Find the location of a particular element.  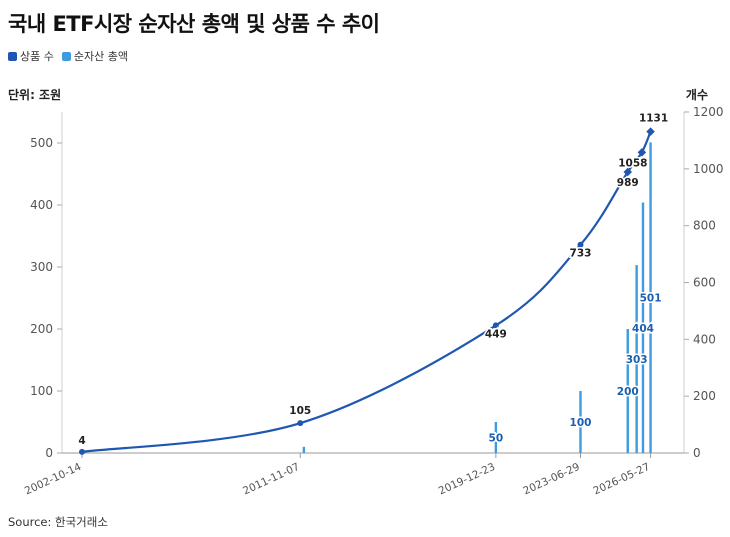

legend-item-product-count: 상품 수 is located at coordinates (31, 56).